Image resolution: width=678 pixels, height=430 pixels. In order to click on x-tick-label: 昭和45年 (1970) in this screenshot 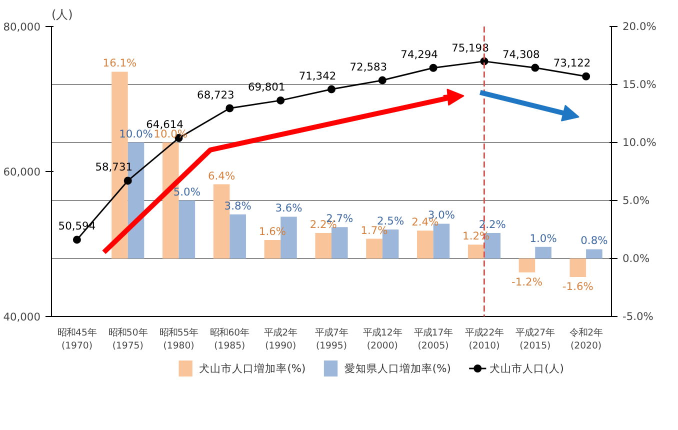, I will do `click(77, 340)`.